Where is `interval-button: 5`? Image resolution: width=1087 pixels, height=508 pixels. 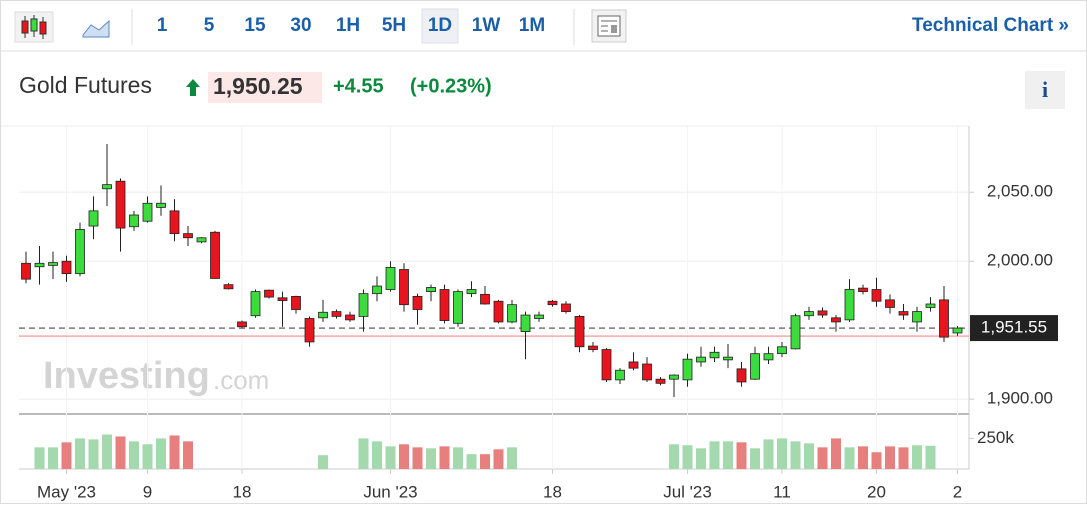 interval-button: 5 is located at coordinates (209, 25).